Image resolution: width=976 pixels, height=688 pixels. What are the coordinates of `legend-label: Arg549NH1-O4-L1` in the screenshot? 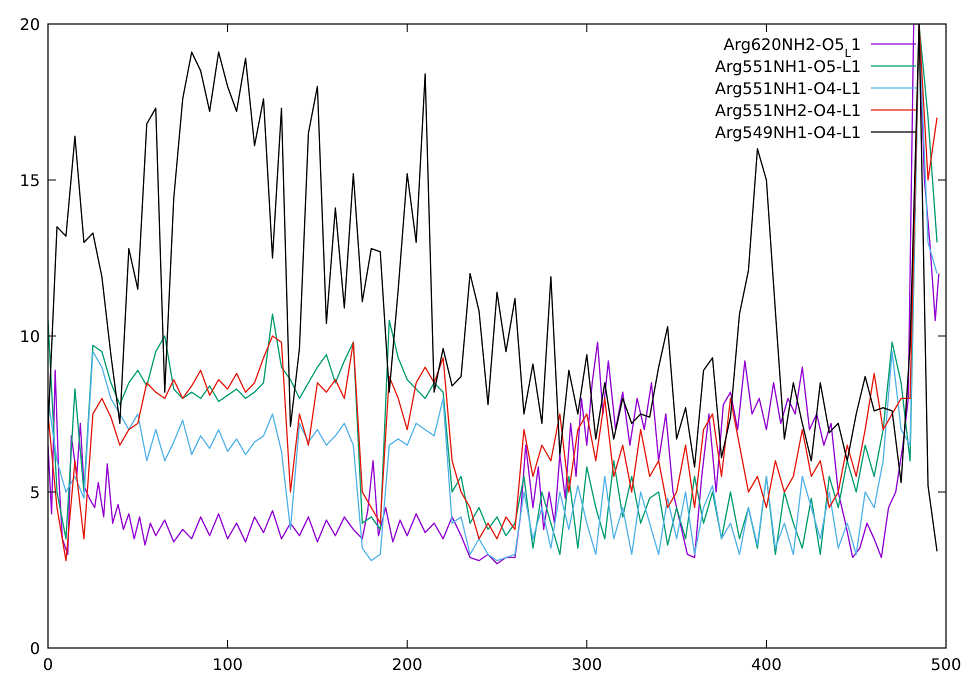 It's located at (788, 132).